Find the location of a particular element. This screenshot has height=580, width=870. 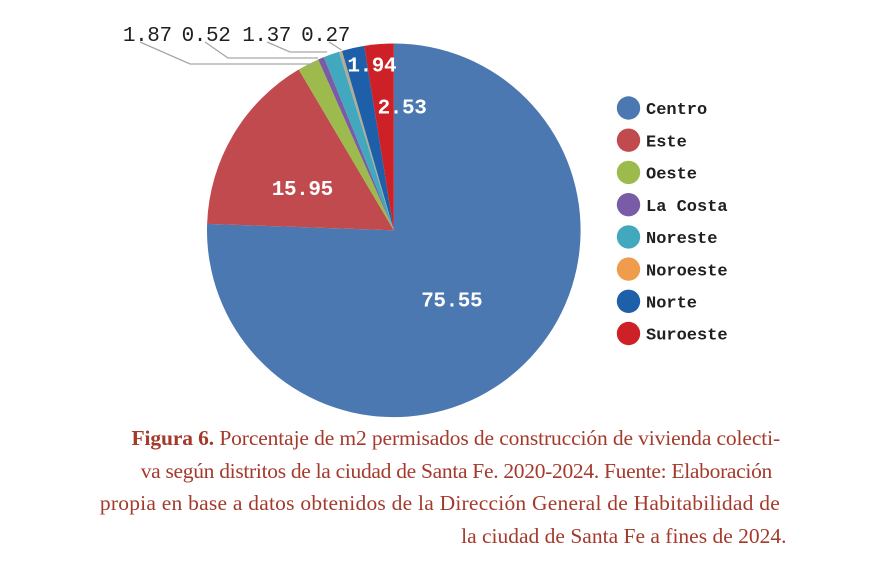

svg-text: Noreste is located at coordinates (681, 239).